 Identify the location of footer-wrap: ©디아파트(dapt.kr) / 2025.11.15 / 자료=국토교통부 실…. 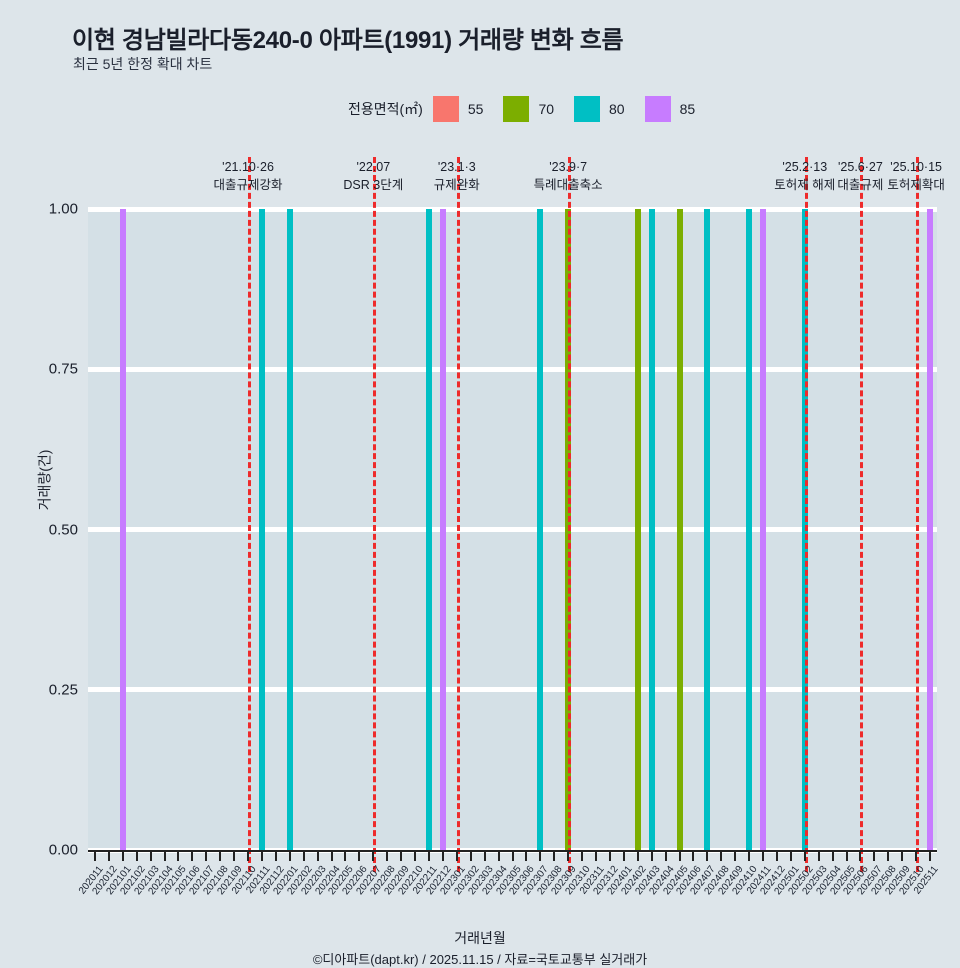
(480, 946).